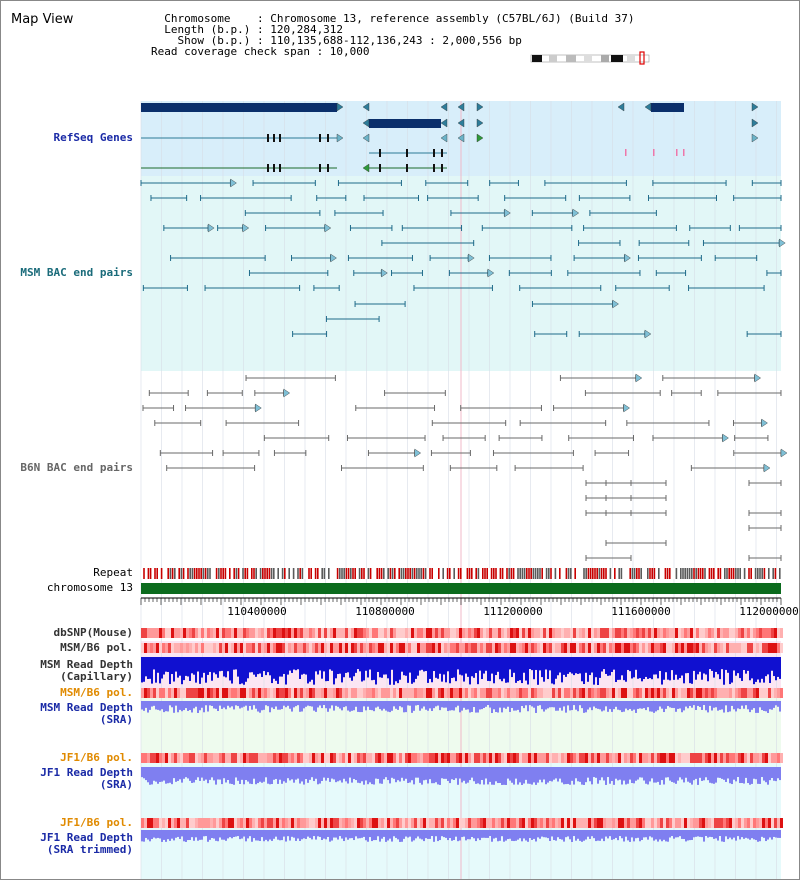 This screenshot has width=800, height=880. What do you see at coordinates (76, 467) in the screenshot?
I see `track-label-b6n-bac: B6N BAC end pairs` at bounding box center [76, 467].